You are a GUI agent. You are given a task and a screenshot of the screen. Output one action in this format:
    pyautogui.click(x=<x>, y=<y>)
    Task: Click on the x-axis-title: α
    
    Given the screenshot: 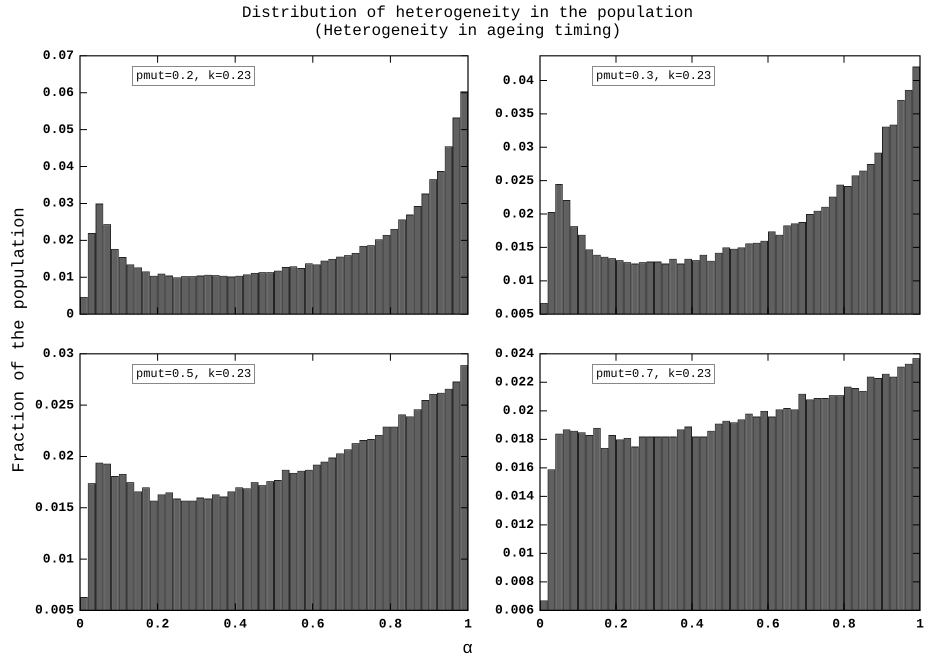 What is the action you would take?
    pyautogui.click(x=467, y=649)
    